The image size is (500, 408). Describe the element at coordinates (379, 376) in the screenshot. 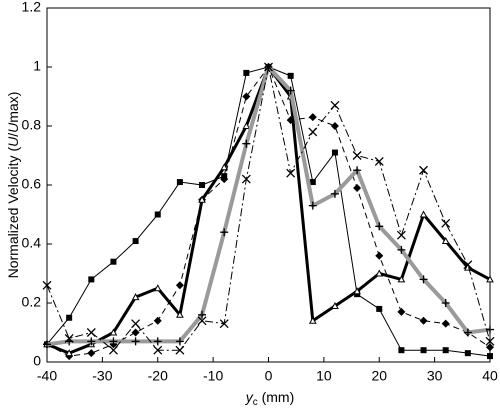

I see `x-tick-label: 20` at that location.